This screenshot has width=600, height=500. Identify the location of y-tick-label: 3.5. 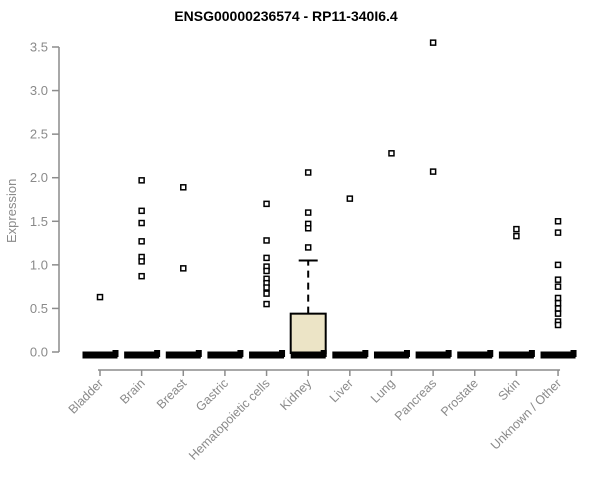
(39, 47).